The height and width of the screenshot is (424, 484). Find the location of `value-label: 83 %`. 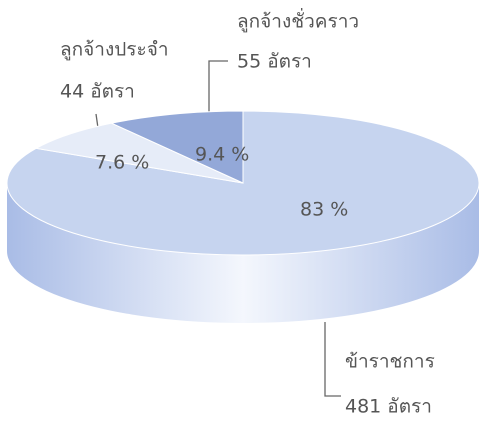

value-label: 83 % is located at coordinates (324, 210).